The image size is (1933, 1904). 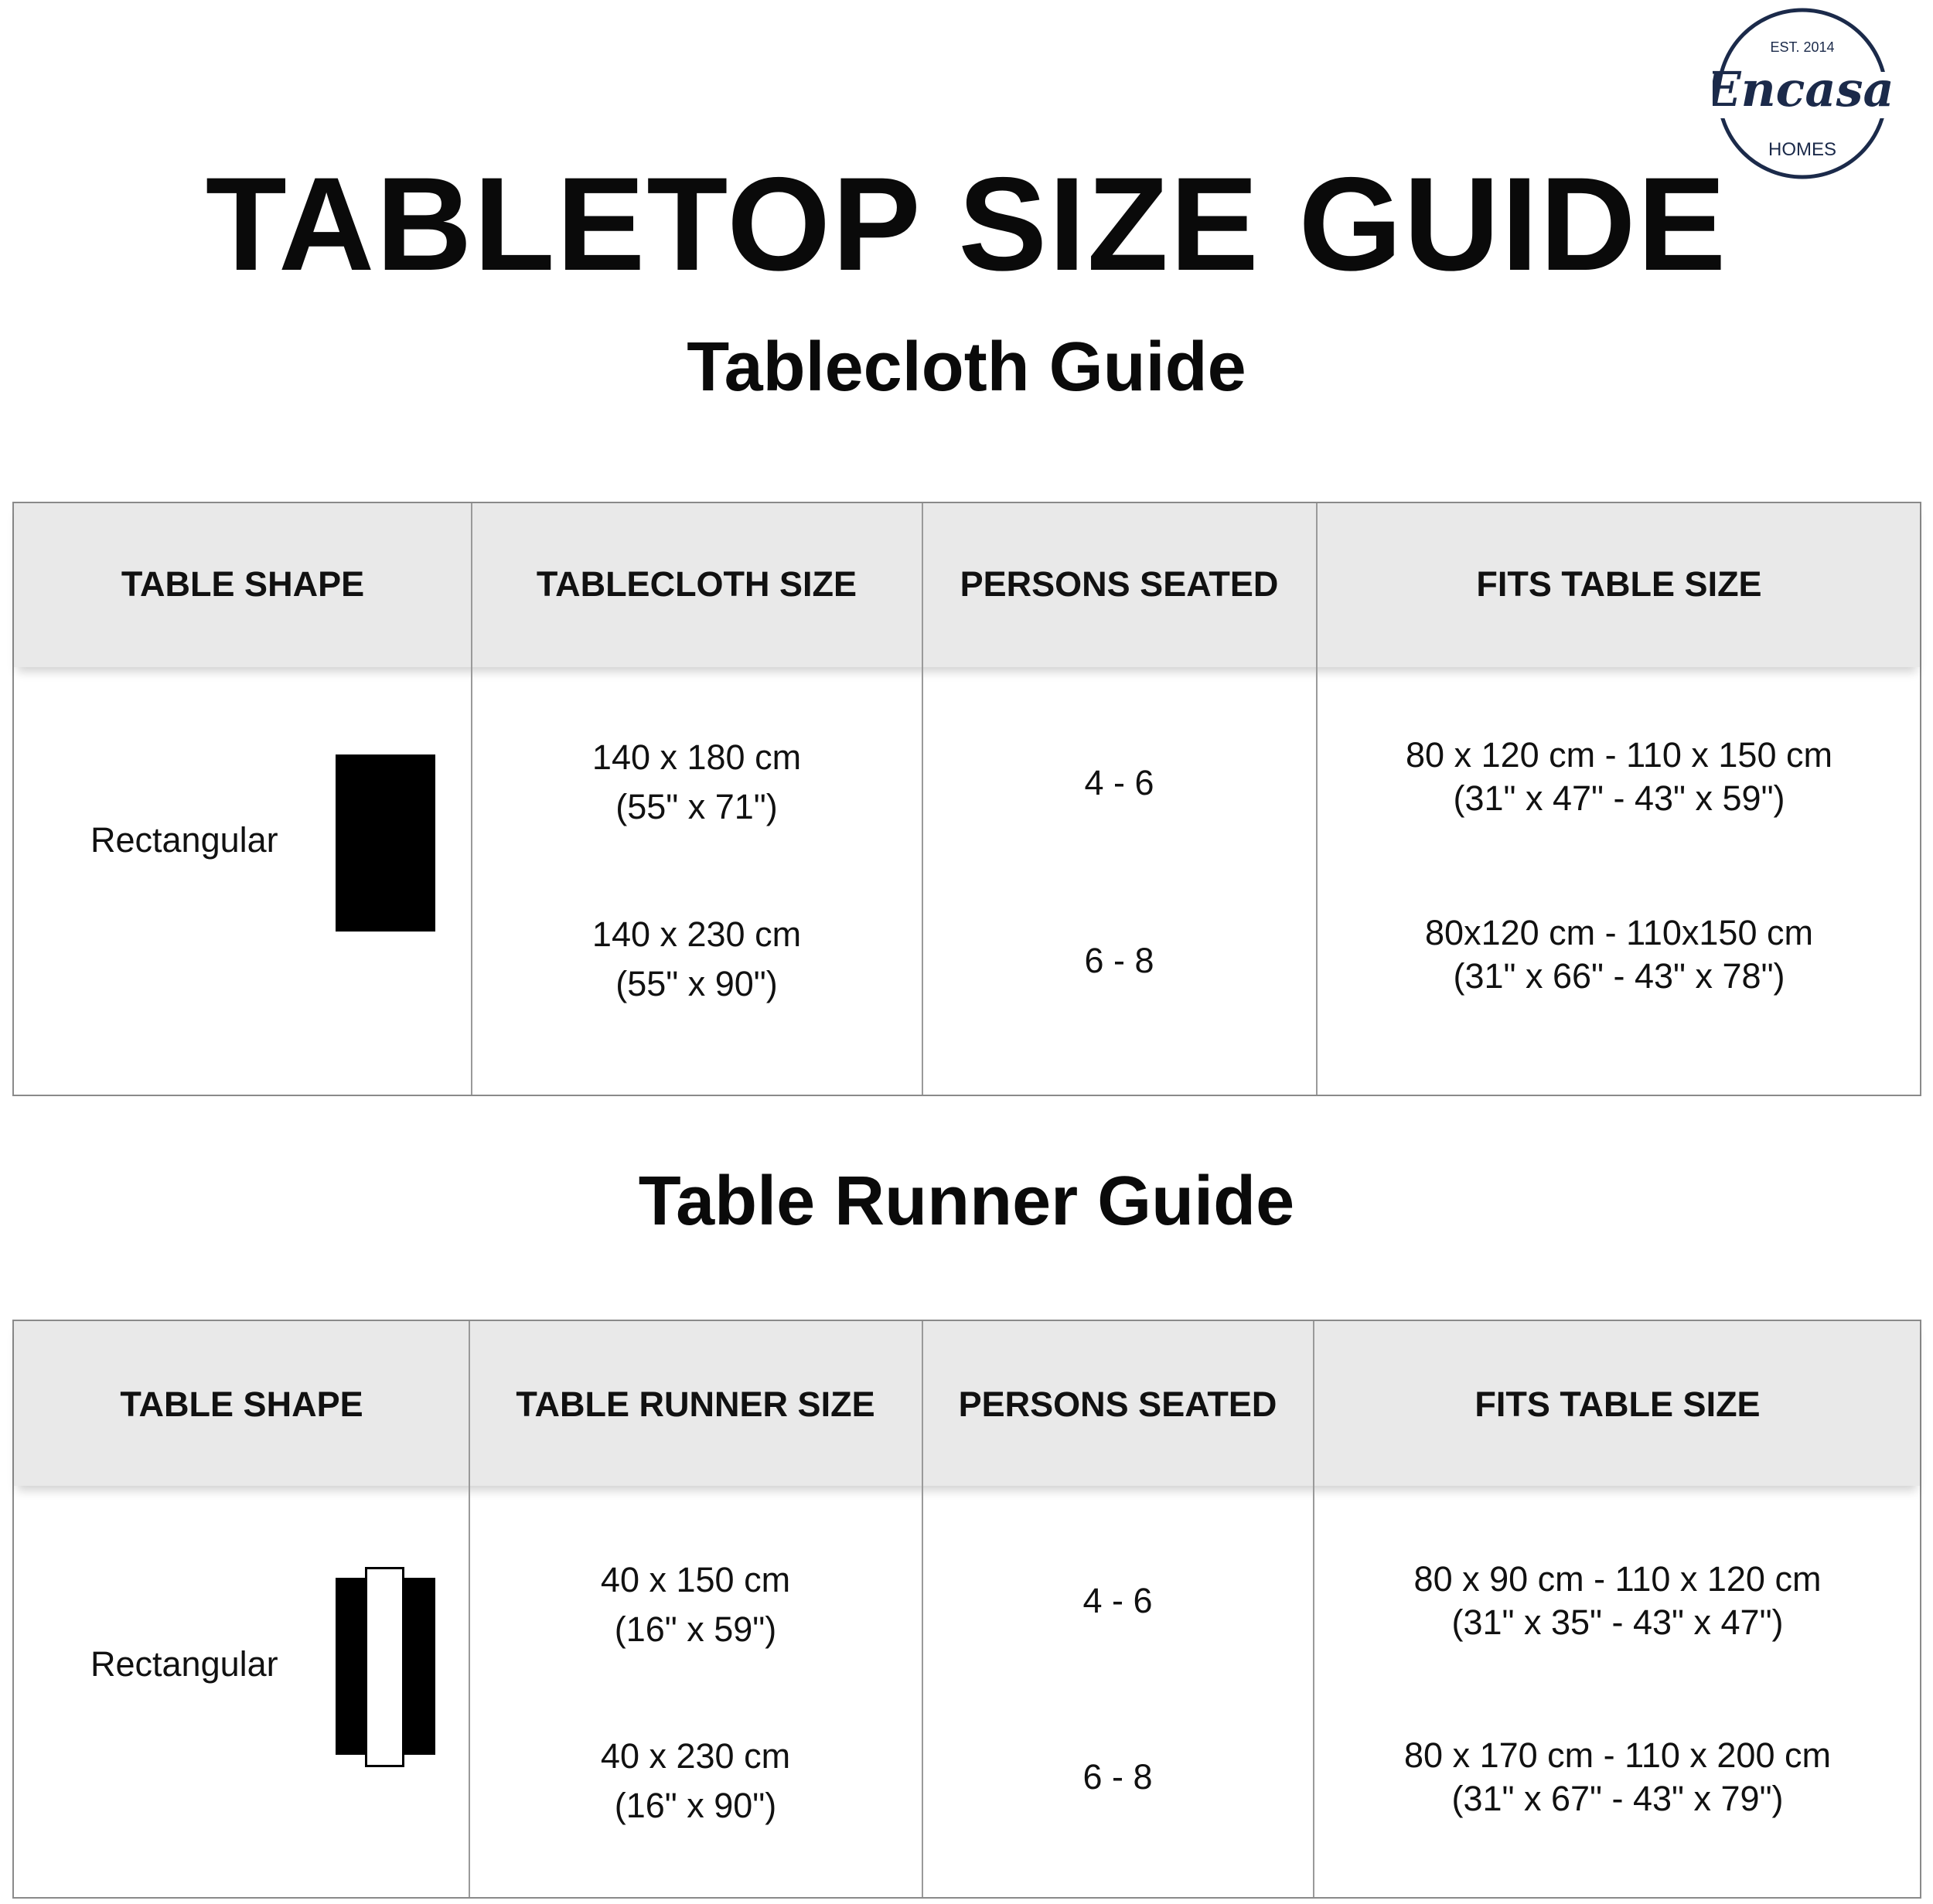 I want to click on size-in: (16" x 59"), so click(x=695, y=1629).